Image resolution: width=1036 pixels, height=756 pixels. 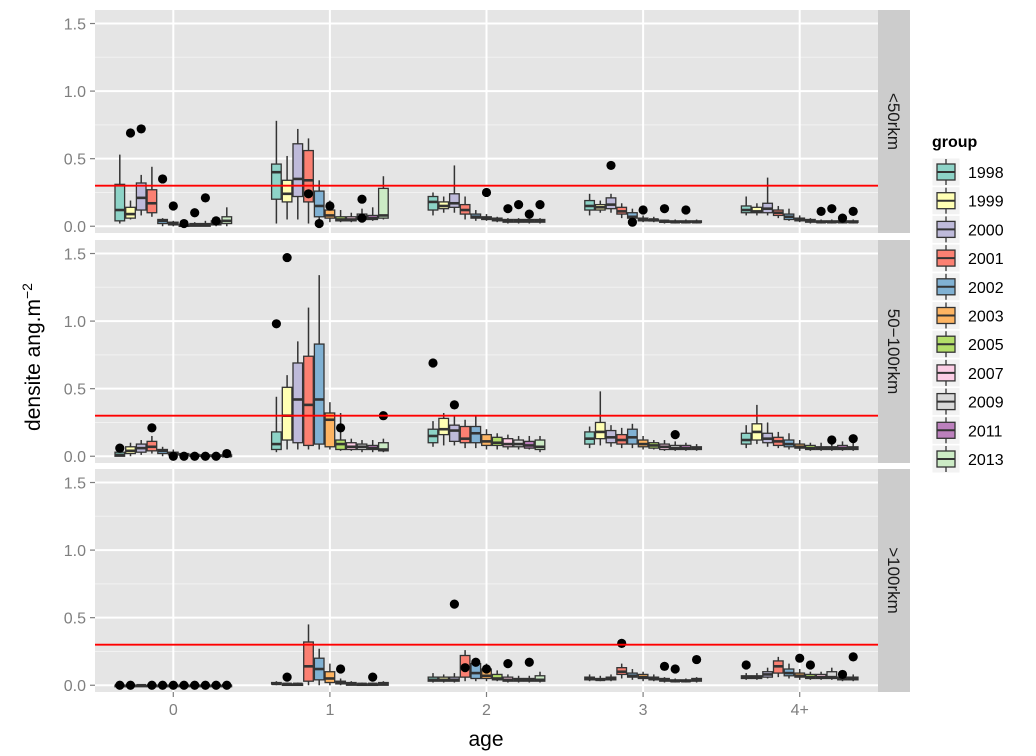 What do you see at coordinates (130, 449) in the screenshot?
I see `box-0-1999` at bounding box center [130, 449].